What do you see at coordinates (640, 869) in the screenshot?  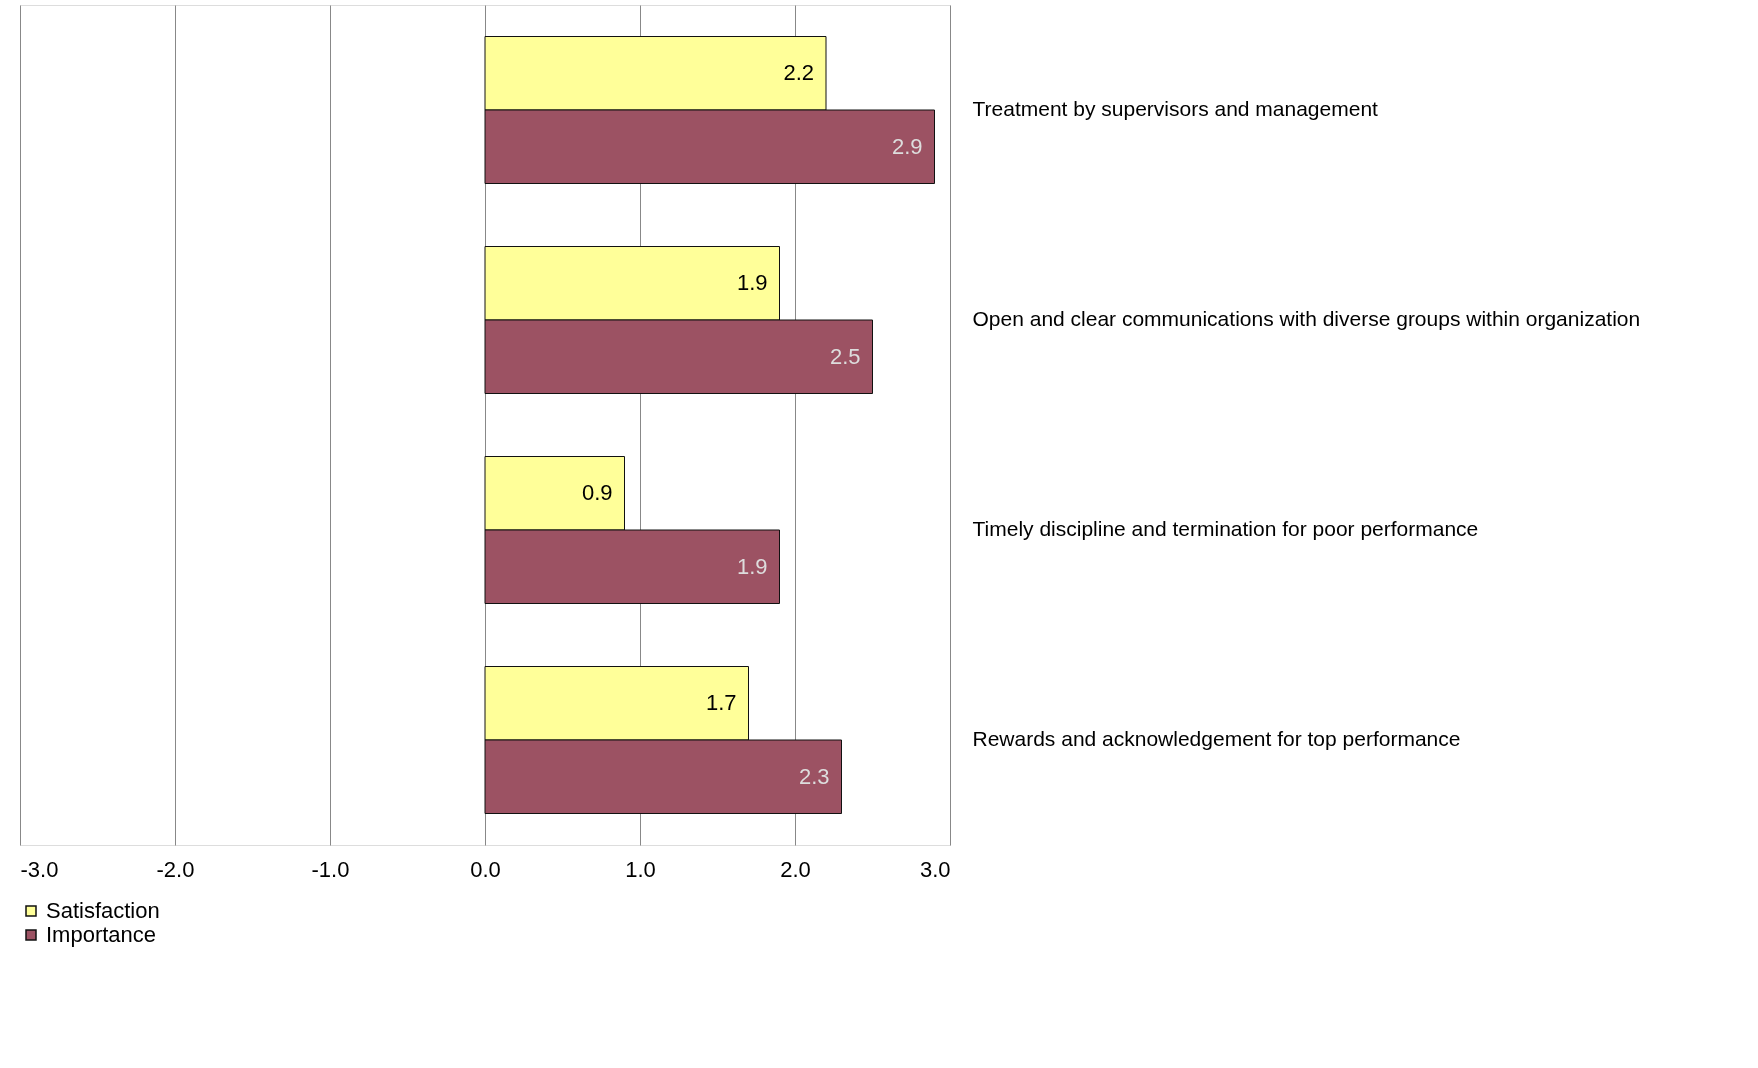 I see `x-tick-label: 1.0` at bounding box center [640, 869].